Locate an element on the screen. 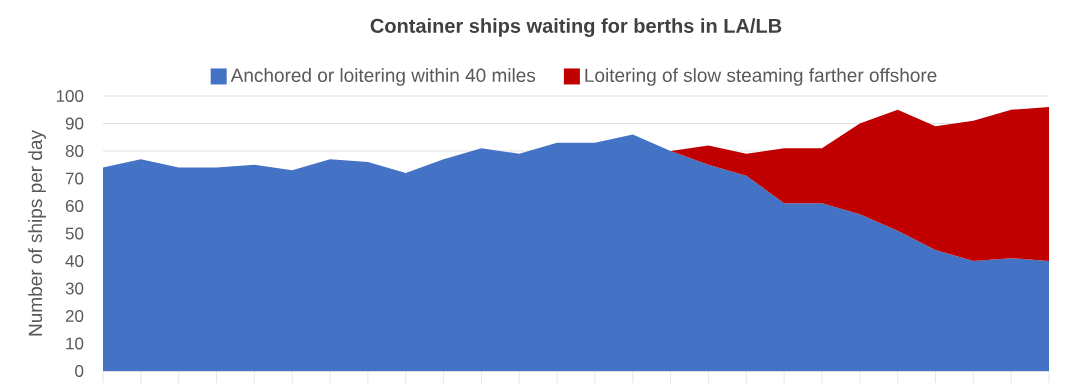 Image resolution: width=1080 pixels, height=390 pixels. y-tick-label: 90 is located at coordinates (74, 123).